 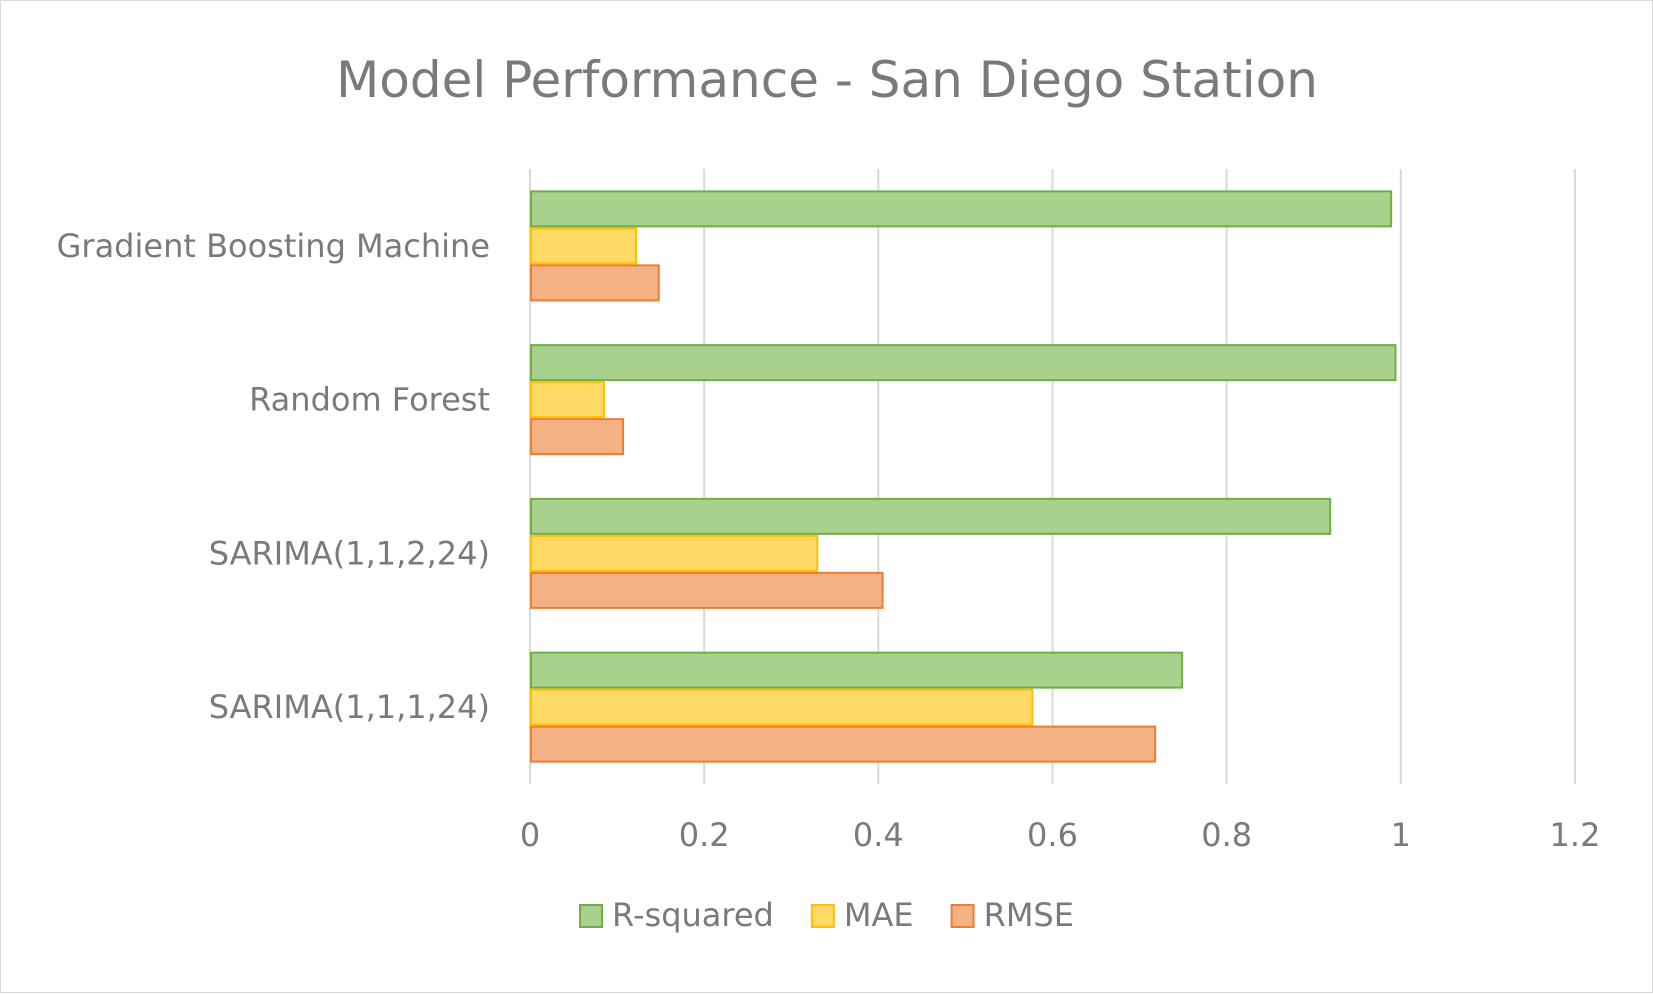 I want to click on x-tick-label: 1.2, so click(x=1575, y=835).